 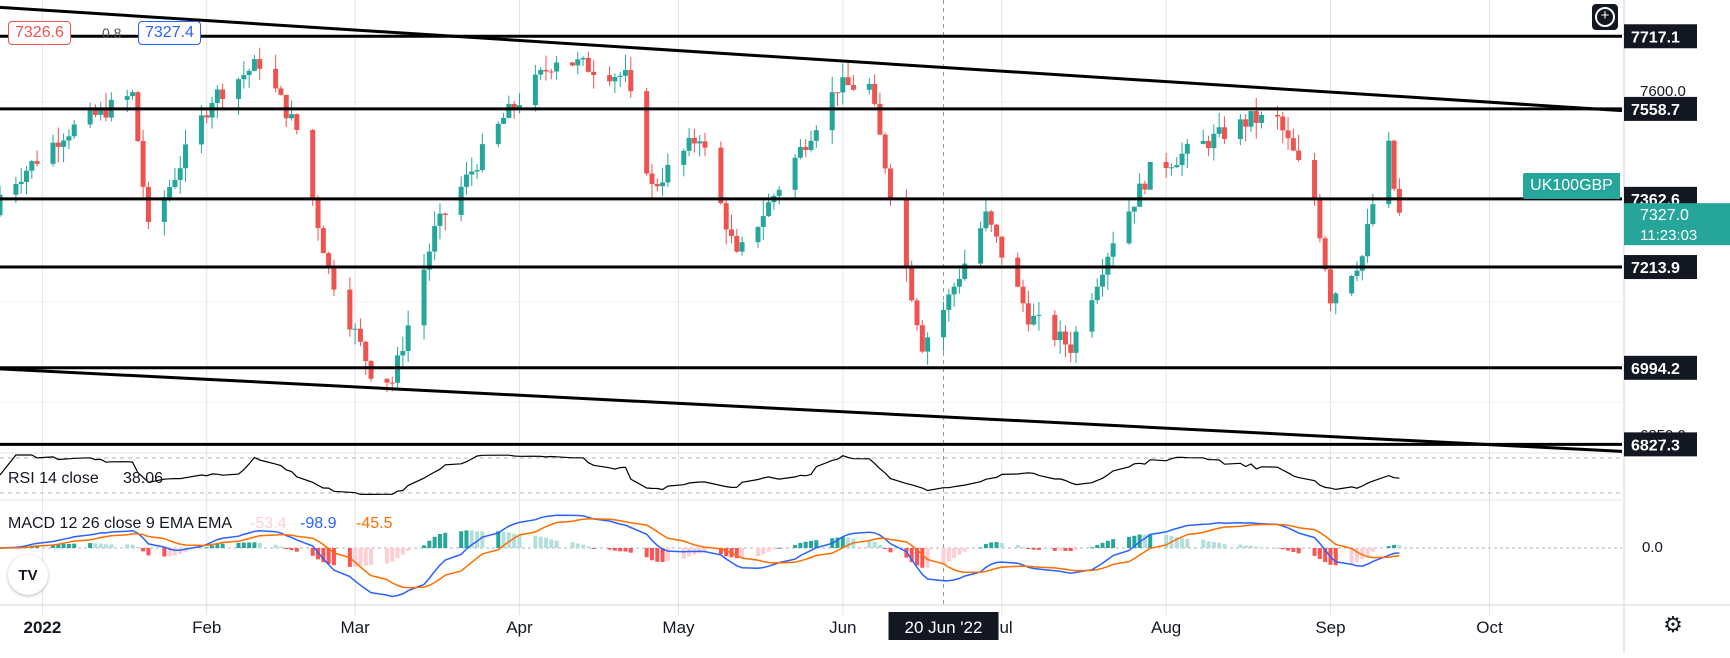 I want to click on rsi-value: 38.06, so click(x=143, y=478).